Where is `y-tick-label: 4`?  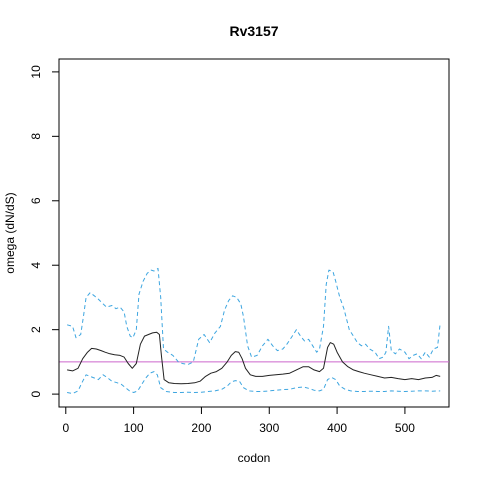 y-tick-label: 4 is located at coordinates (36, 265).